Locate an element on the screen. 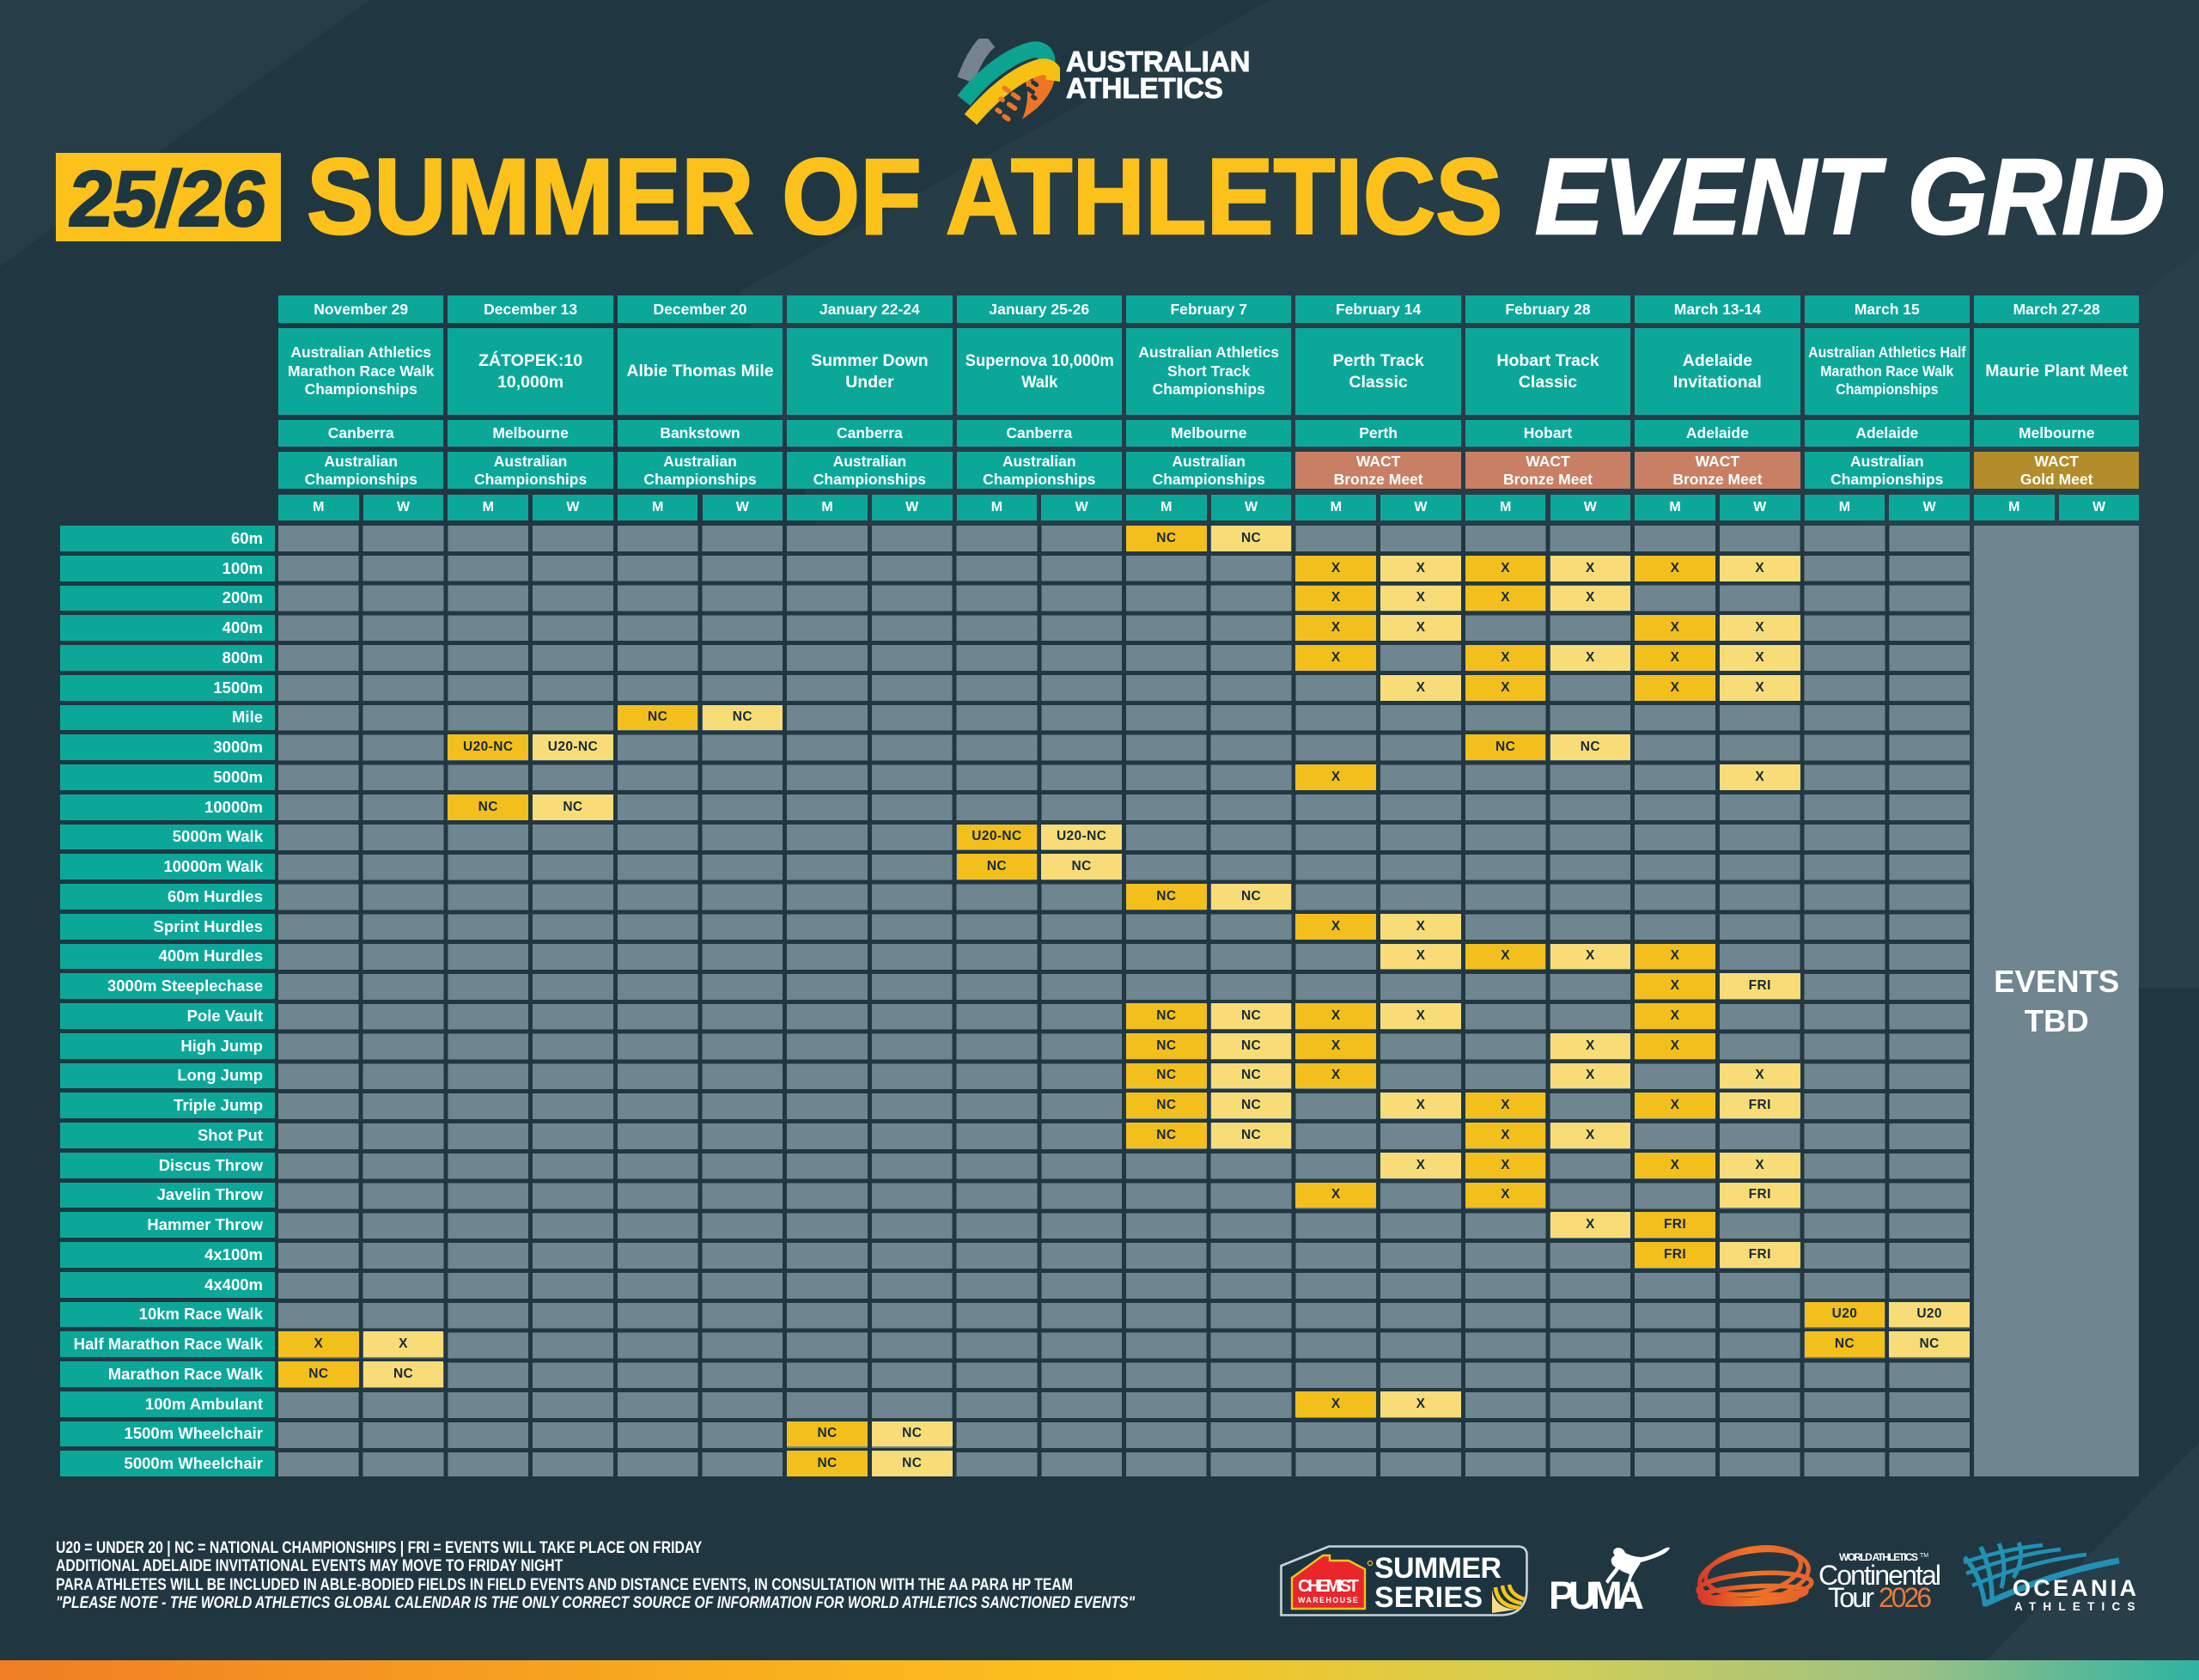 The height and width of the screenshot is (1680, 2199). svg-text: WAREHOUSE is located at coordinates (1328, 1600).